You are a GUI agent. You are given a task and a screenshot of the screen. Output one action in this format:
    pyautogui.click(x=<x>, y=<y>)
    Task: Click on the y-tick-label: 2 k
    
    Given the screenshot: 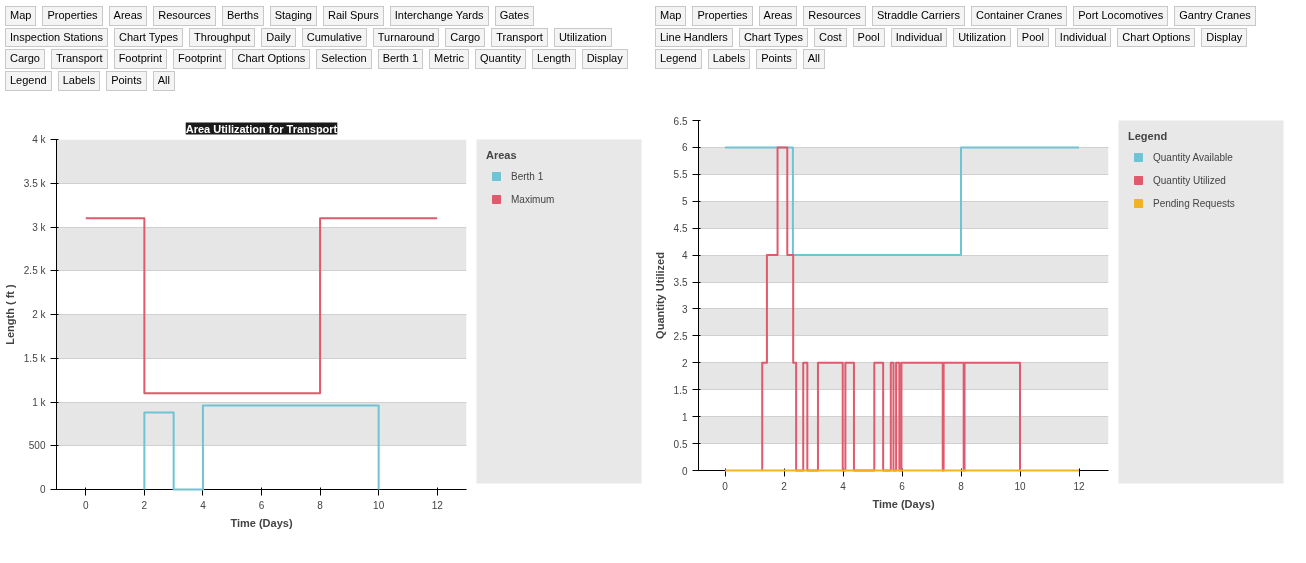 What is the action you would take?
    pyautogui.click(x=39, y=314)
    